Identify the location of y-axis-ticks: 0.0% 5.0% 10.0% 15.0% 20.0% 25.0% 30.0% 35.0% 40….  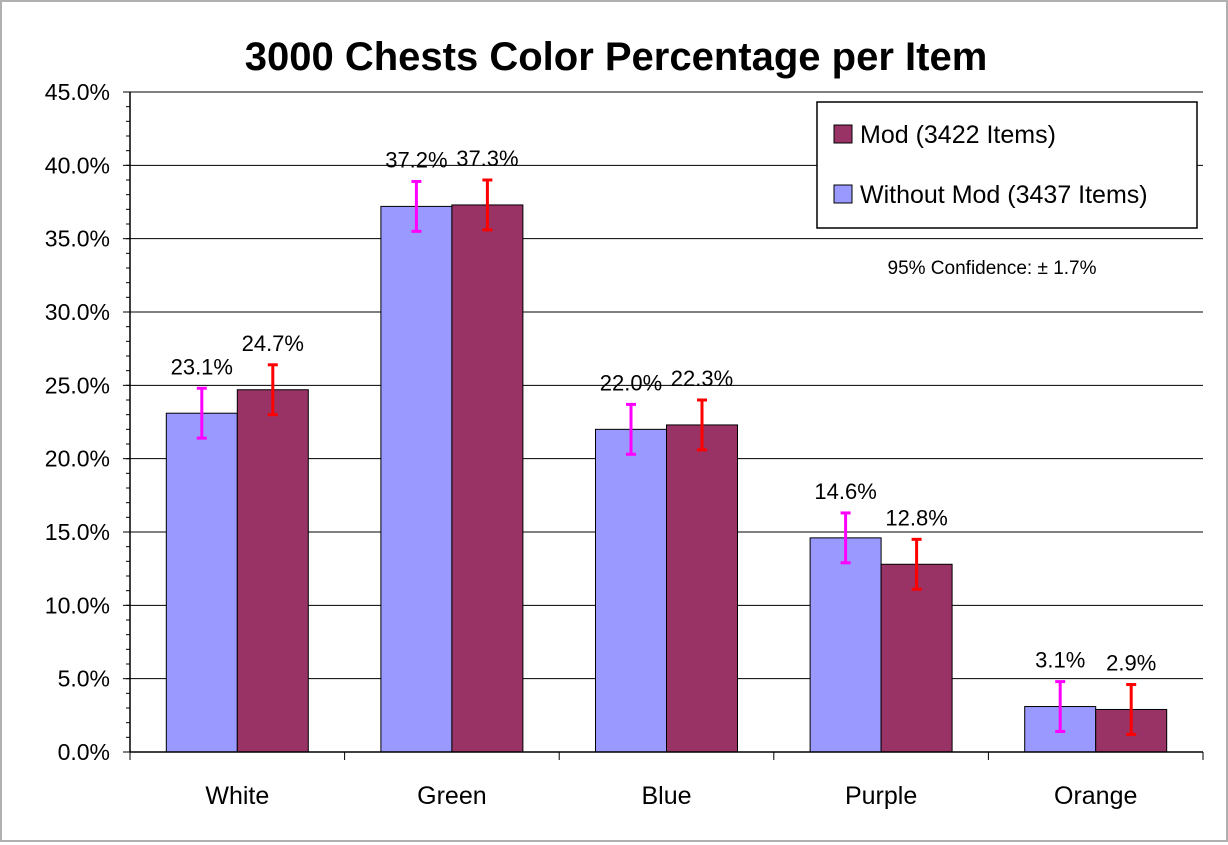
(87, 422).